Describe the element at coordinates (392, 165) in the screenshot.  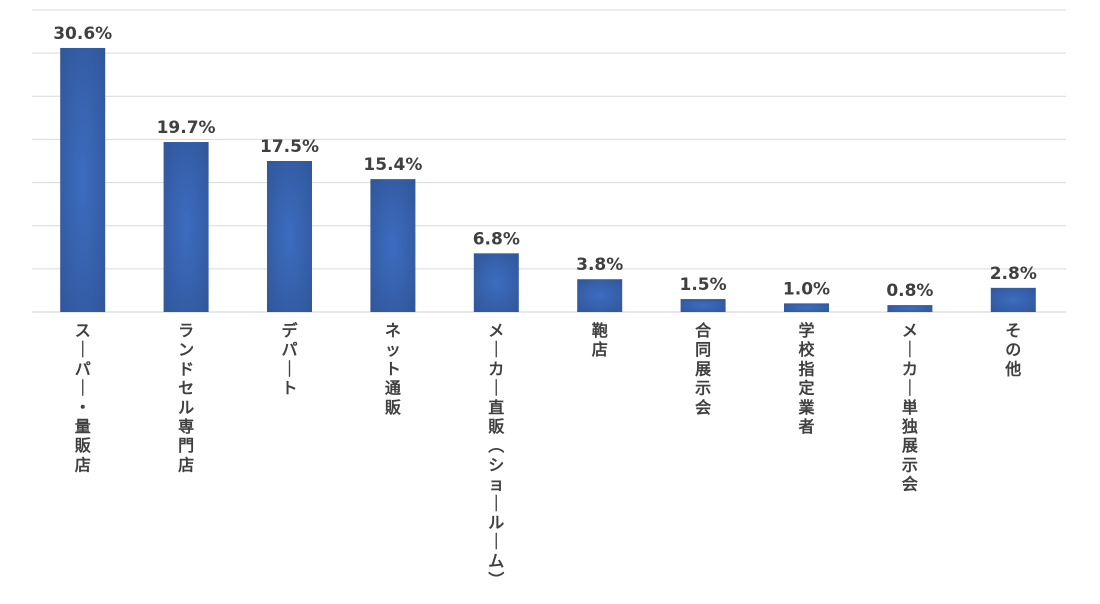
I see `data-label: 15.4%` at that location.